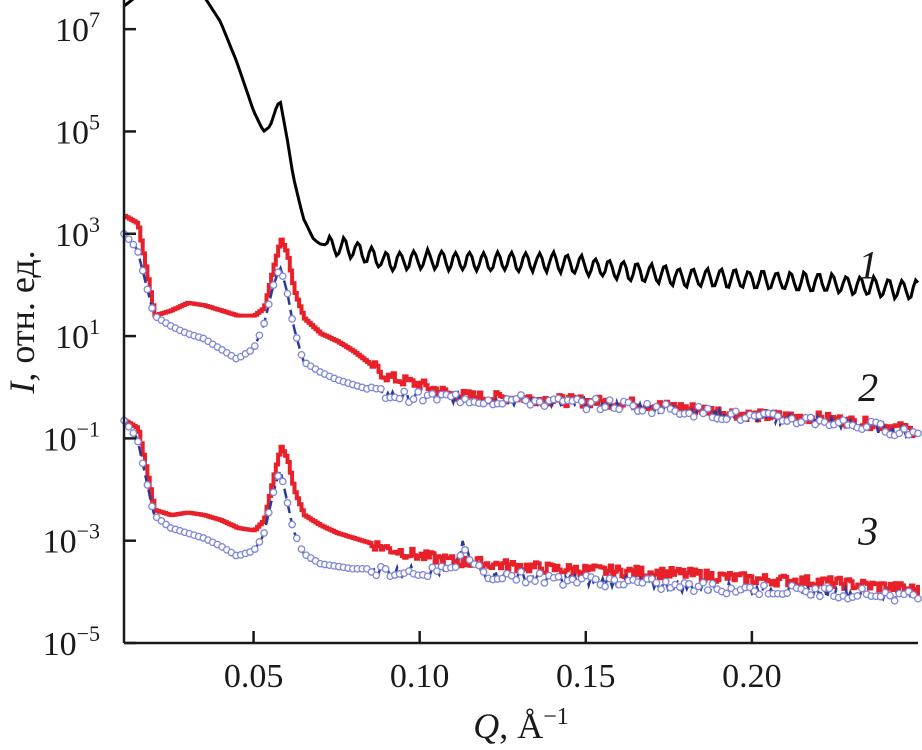  I want to click on x-tick-label: 0.10, so click(420, 676).